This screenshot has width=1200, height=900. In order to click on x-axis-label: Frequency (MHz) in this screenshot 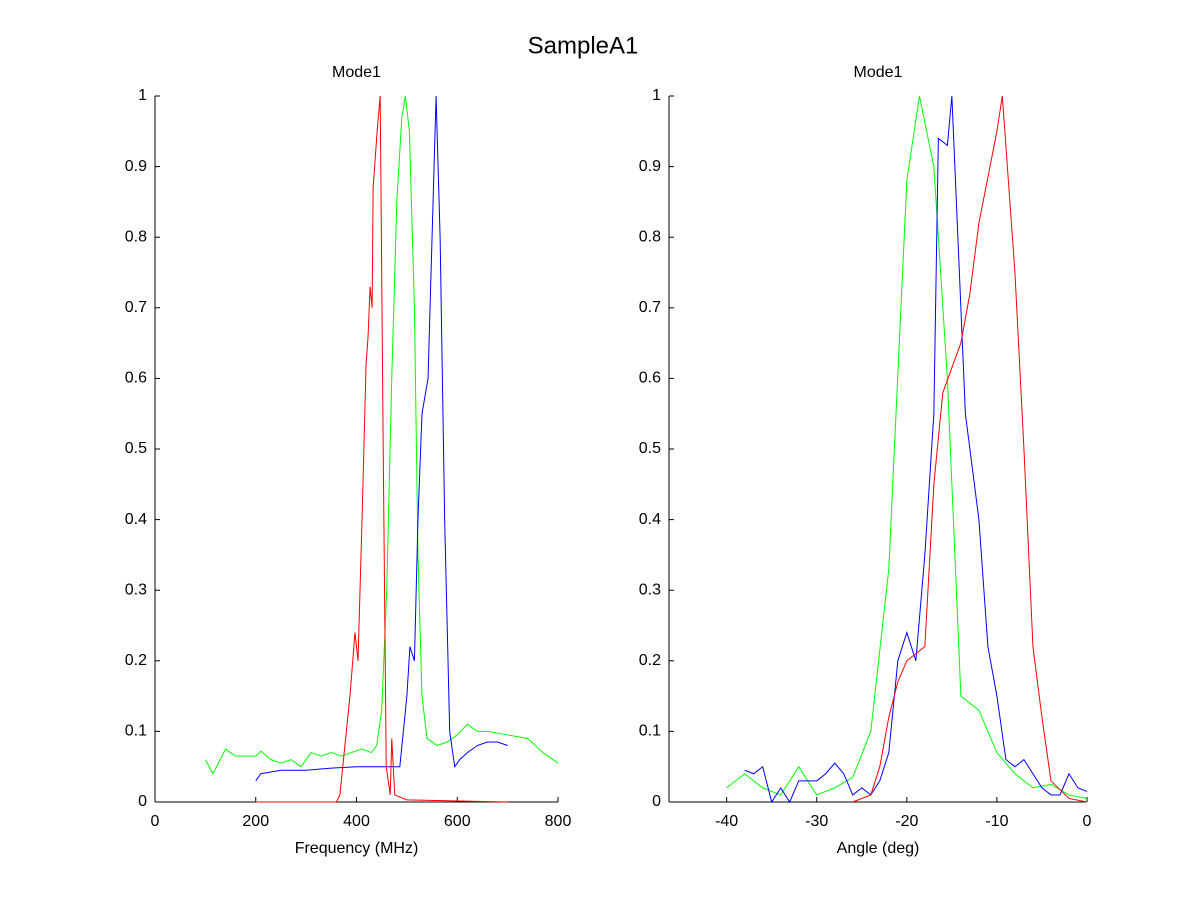, I will do `click(357, 848)`.